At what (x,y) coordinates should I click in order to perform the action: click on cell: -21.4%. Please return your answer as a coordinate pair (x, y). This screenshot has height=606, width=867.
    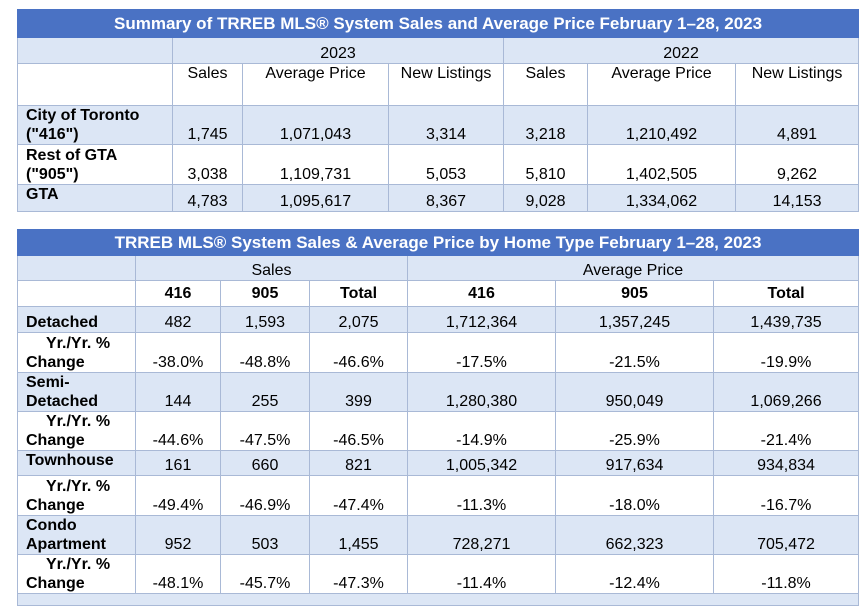
    Looking at the image, I should click on (786, 431).